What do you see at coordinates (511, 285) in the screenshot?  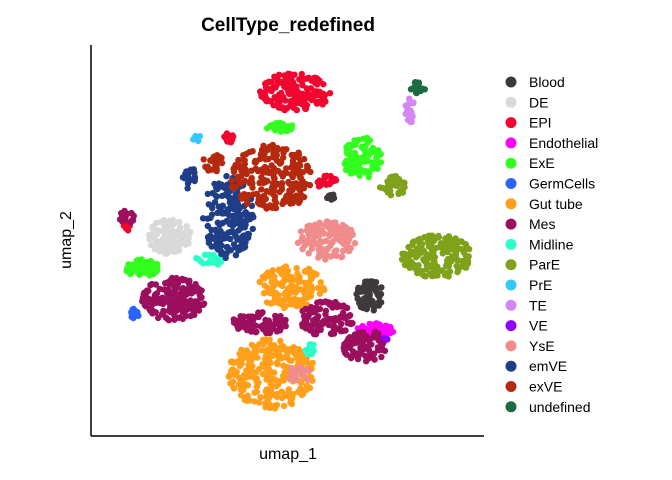 I see `legend-key-pre` at bounding box center [511, 285].